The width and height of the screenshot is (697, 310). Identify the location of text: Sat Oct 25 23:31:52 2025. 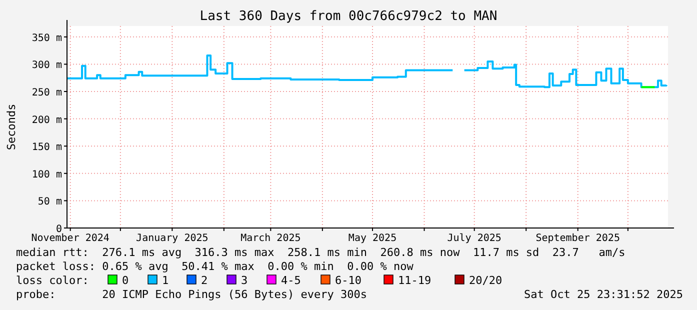
(603, 294).